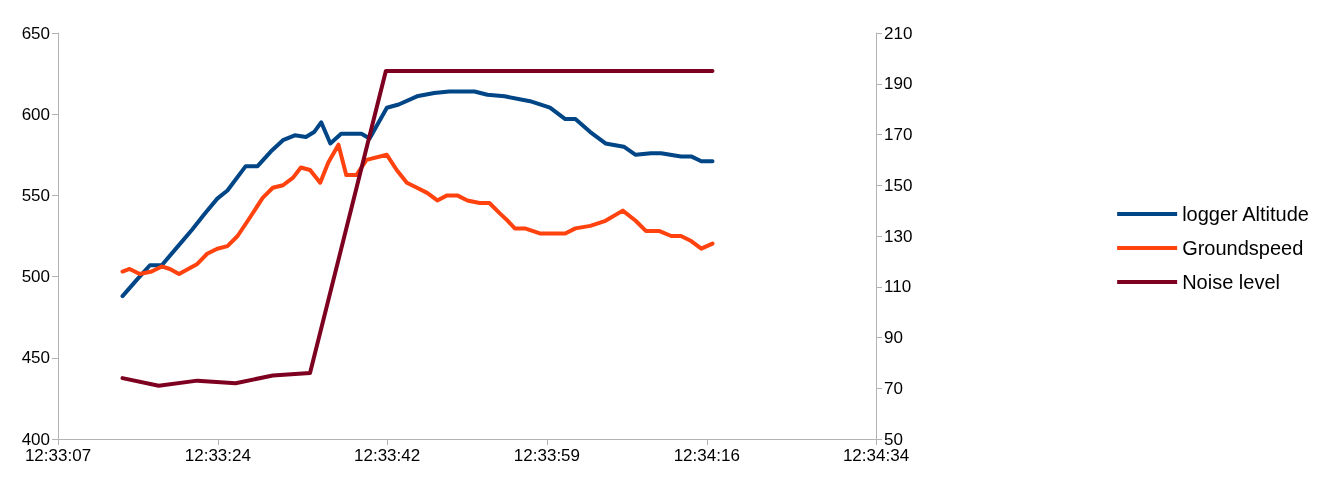 Image resolution: width=1333 pixels, height=496 pixels. What do you see at coordinates (893, 388) in the screenshot?
I see `y2-tick-label: 70` at bounding box center [893, 388].